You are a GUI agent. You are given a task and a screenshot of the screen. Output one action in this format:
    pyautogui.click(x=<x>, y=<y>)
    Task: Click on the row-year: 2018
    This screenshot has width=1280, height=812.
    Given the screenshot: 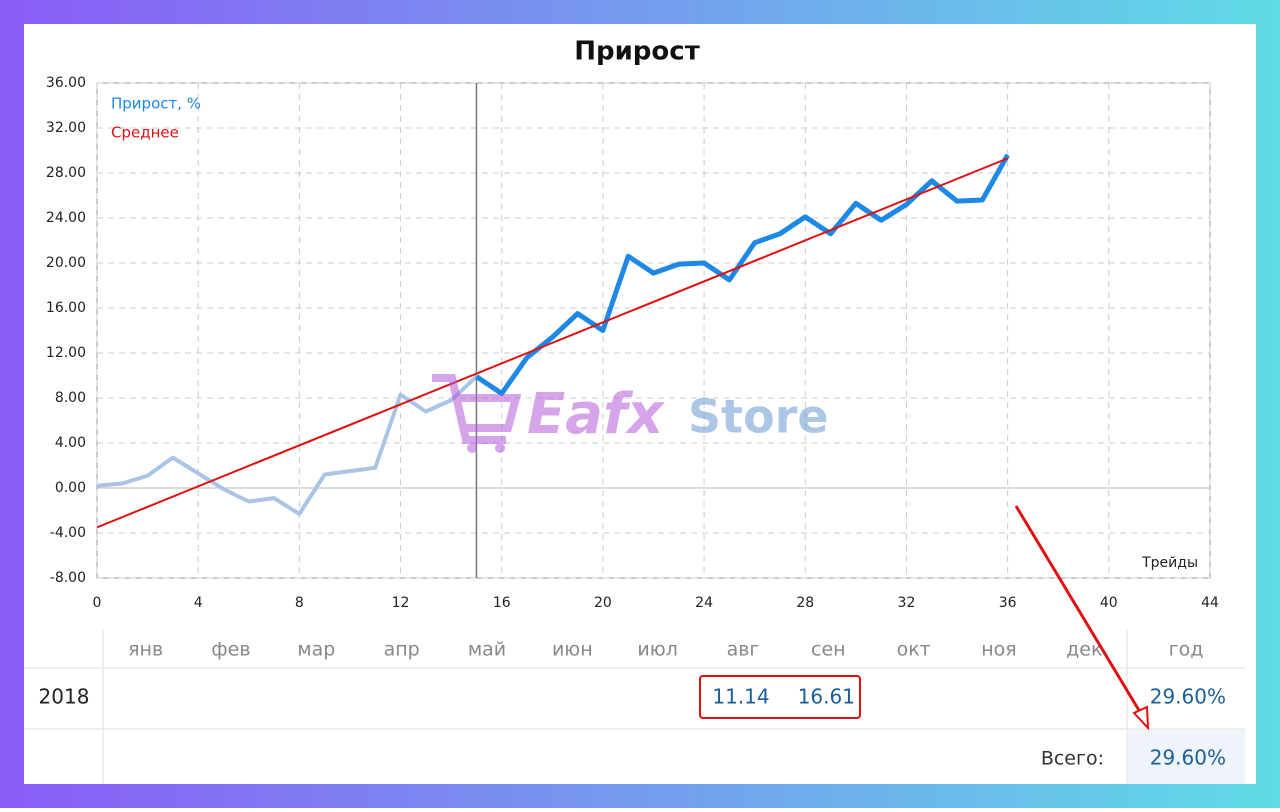 What is the action you would take?
    pyautogui.click(x=64, y=697)
    